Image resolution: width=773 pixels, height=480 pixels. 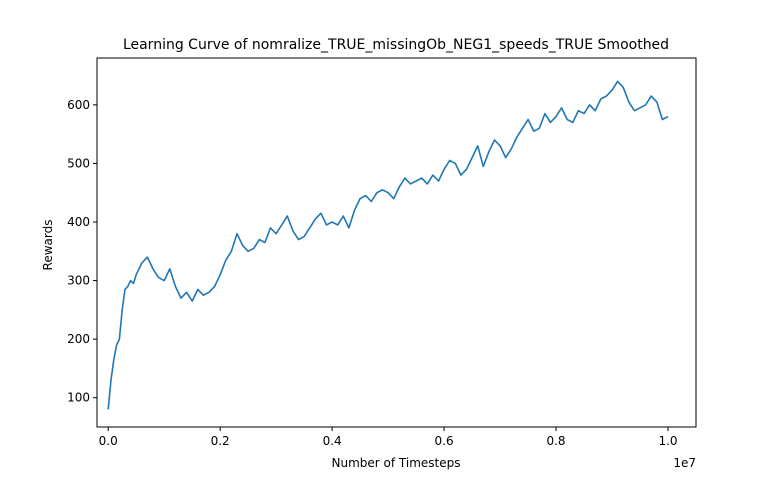 What do you see at coordinates (78, 281) in the screenshot?
I see `y-tick-label: 300` at bounding box center [78, 281].